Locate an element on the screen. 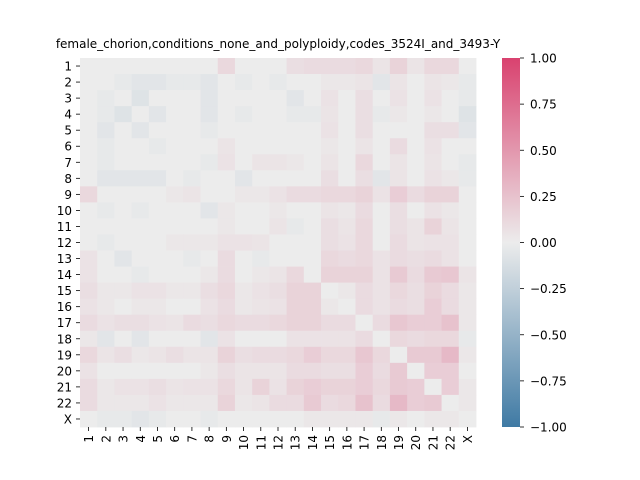 The height and width of the screenshot is (480, 640). heatmap-cell-1-X is located at coordinates (467, 66).